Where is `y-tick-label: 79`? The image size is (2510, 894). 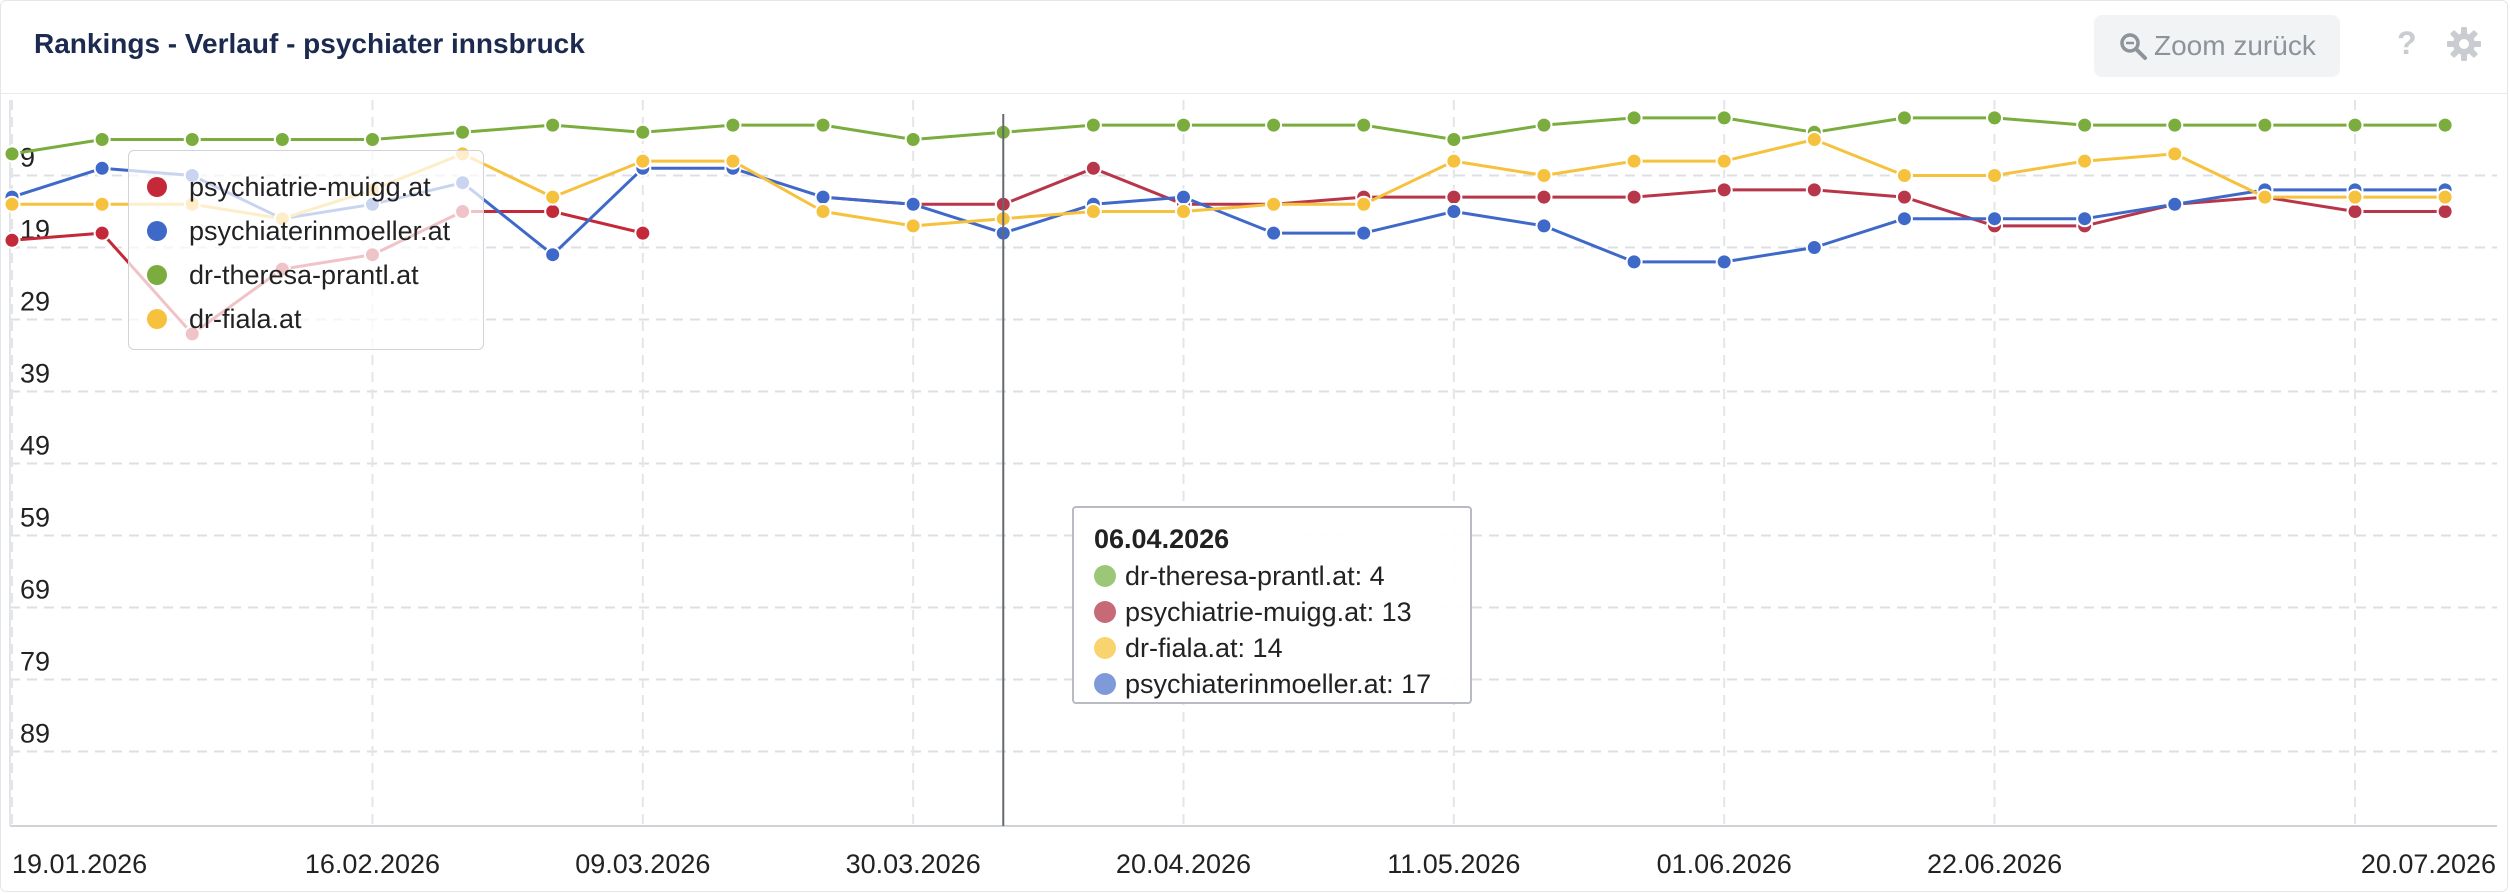 y-tick-label: 79 is located at coordinates (35, 662).